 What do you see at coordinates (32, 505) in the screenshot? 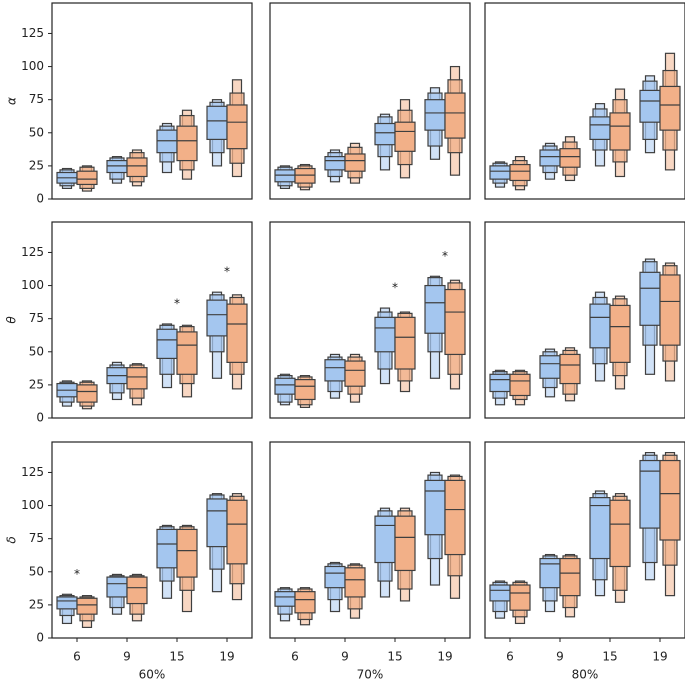
I see `y-tick-label: 100` at bounding box center [32, 505].